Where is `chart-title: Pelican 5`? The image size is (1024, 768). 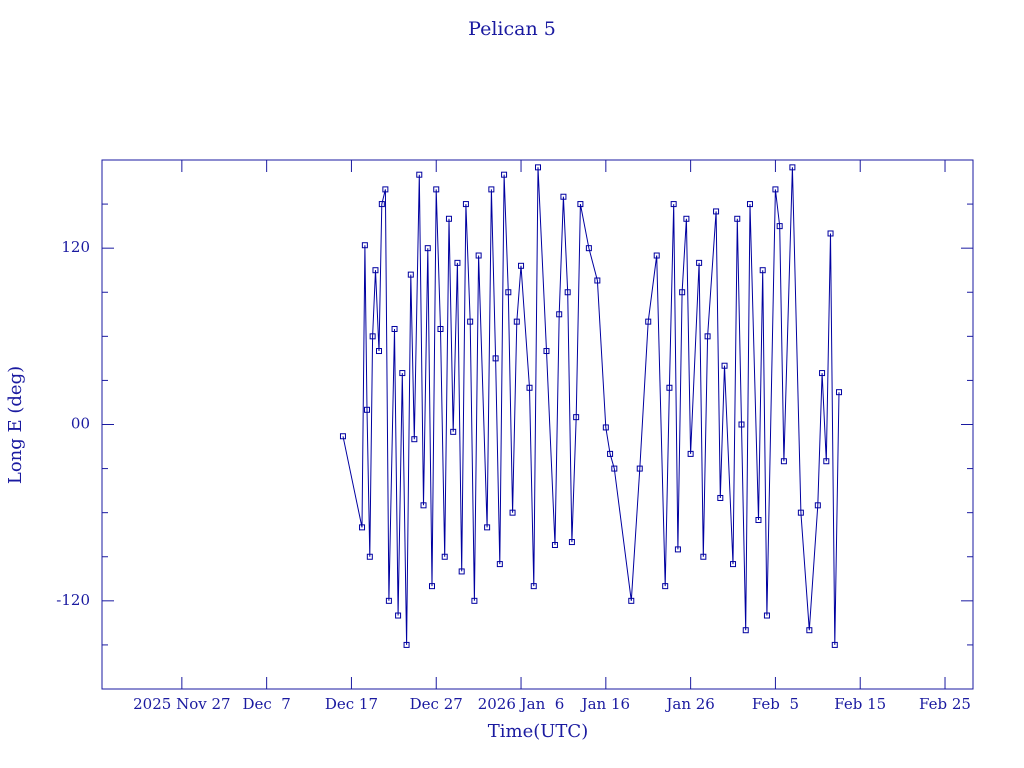
chart-title: Pelican 5 is located at coordinates (512, 29).